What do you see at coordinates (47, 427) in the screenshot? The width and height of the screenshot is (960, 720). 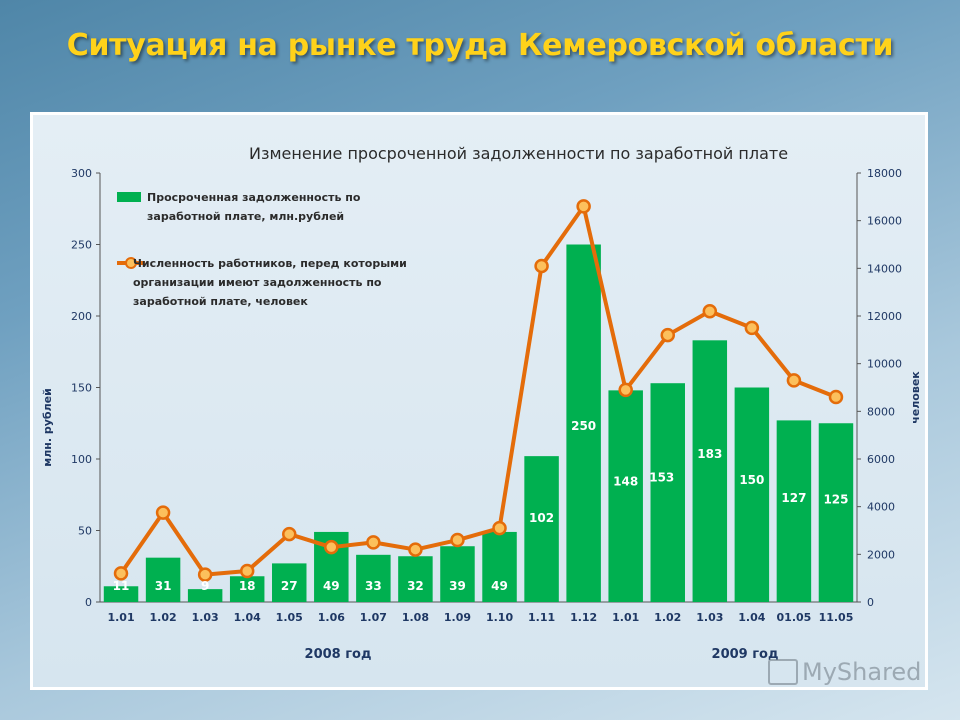 I see `y-axis-label: млн. рублей` at bounding box center [47, 427].